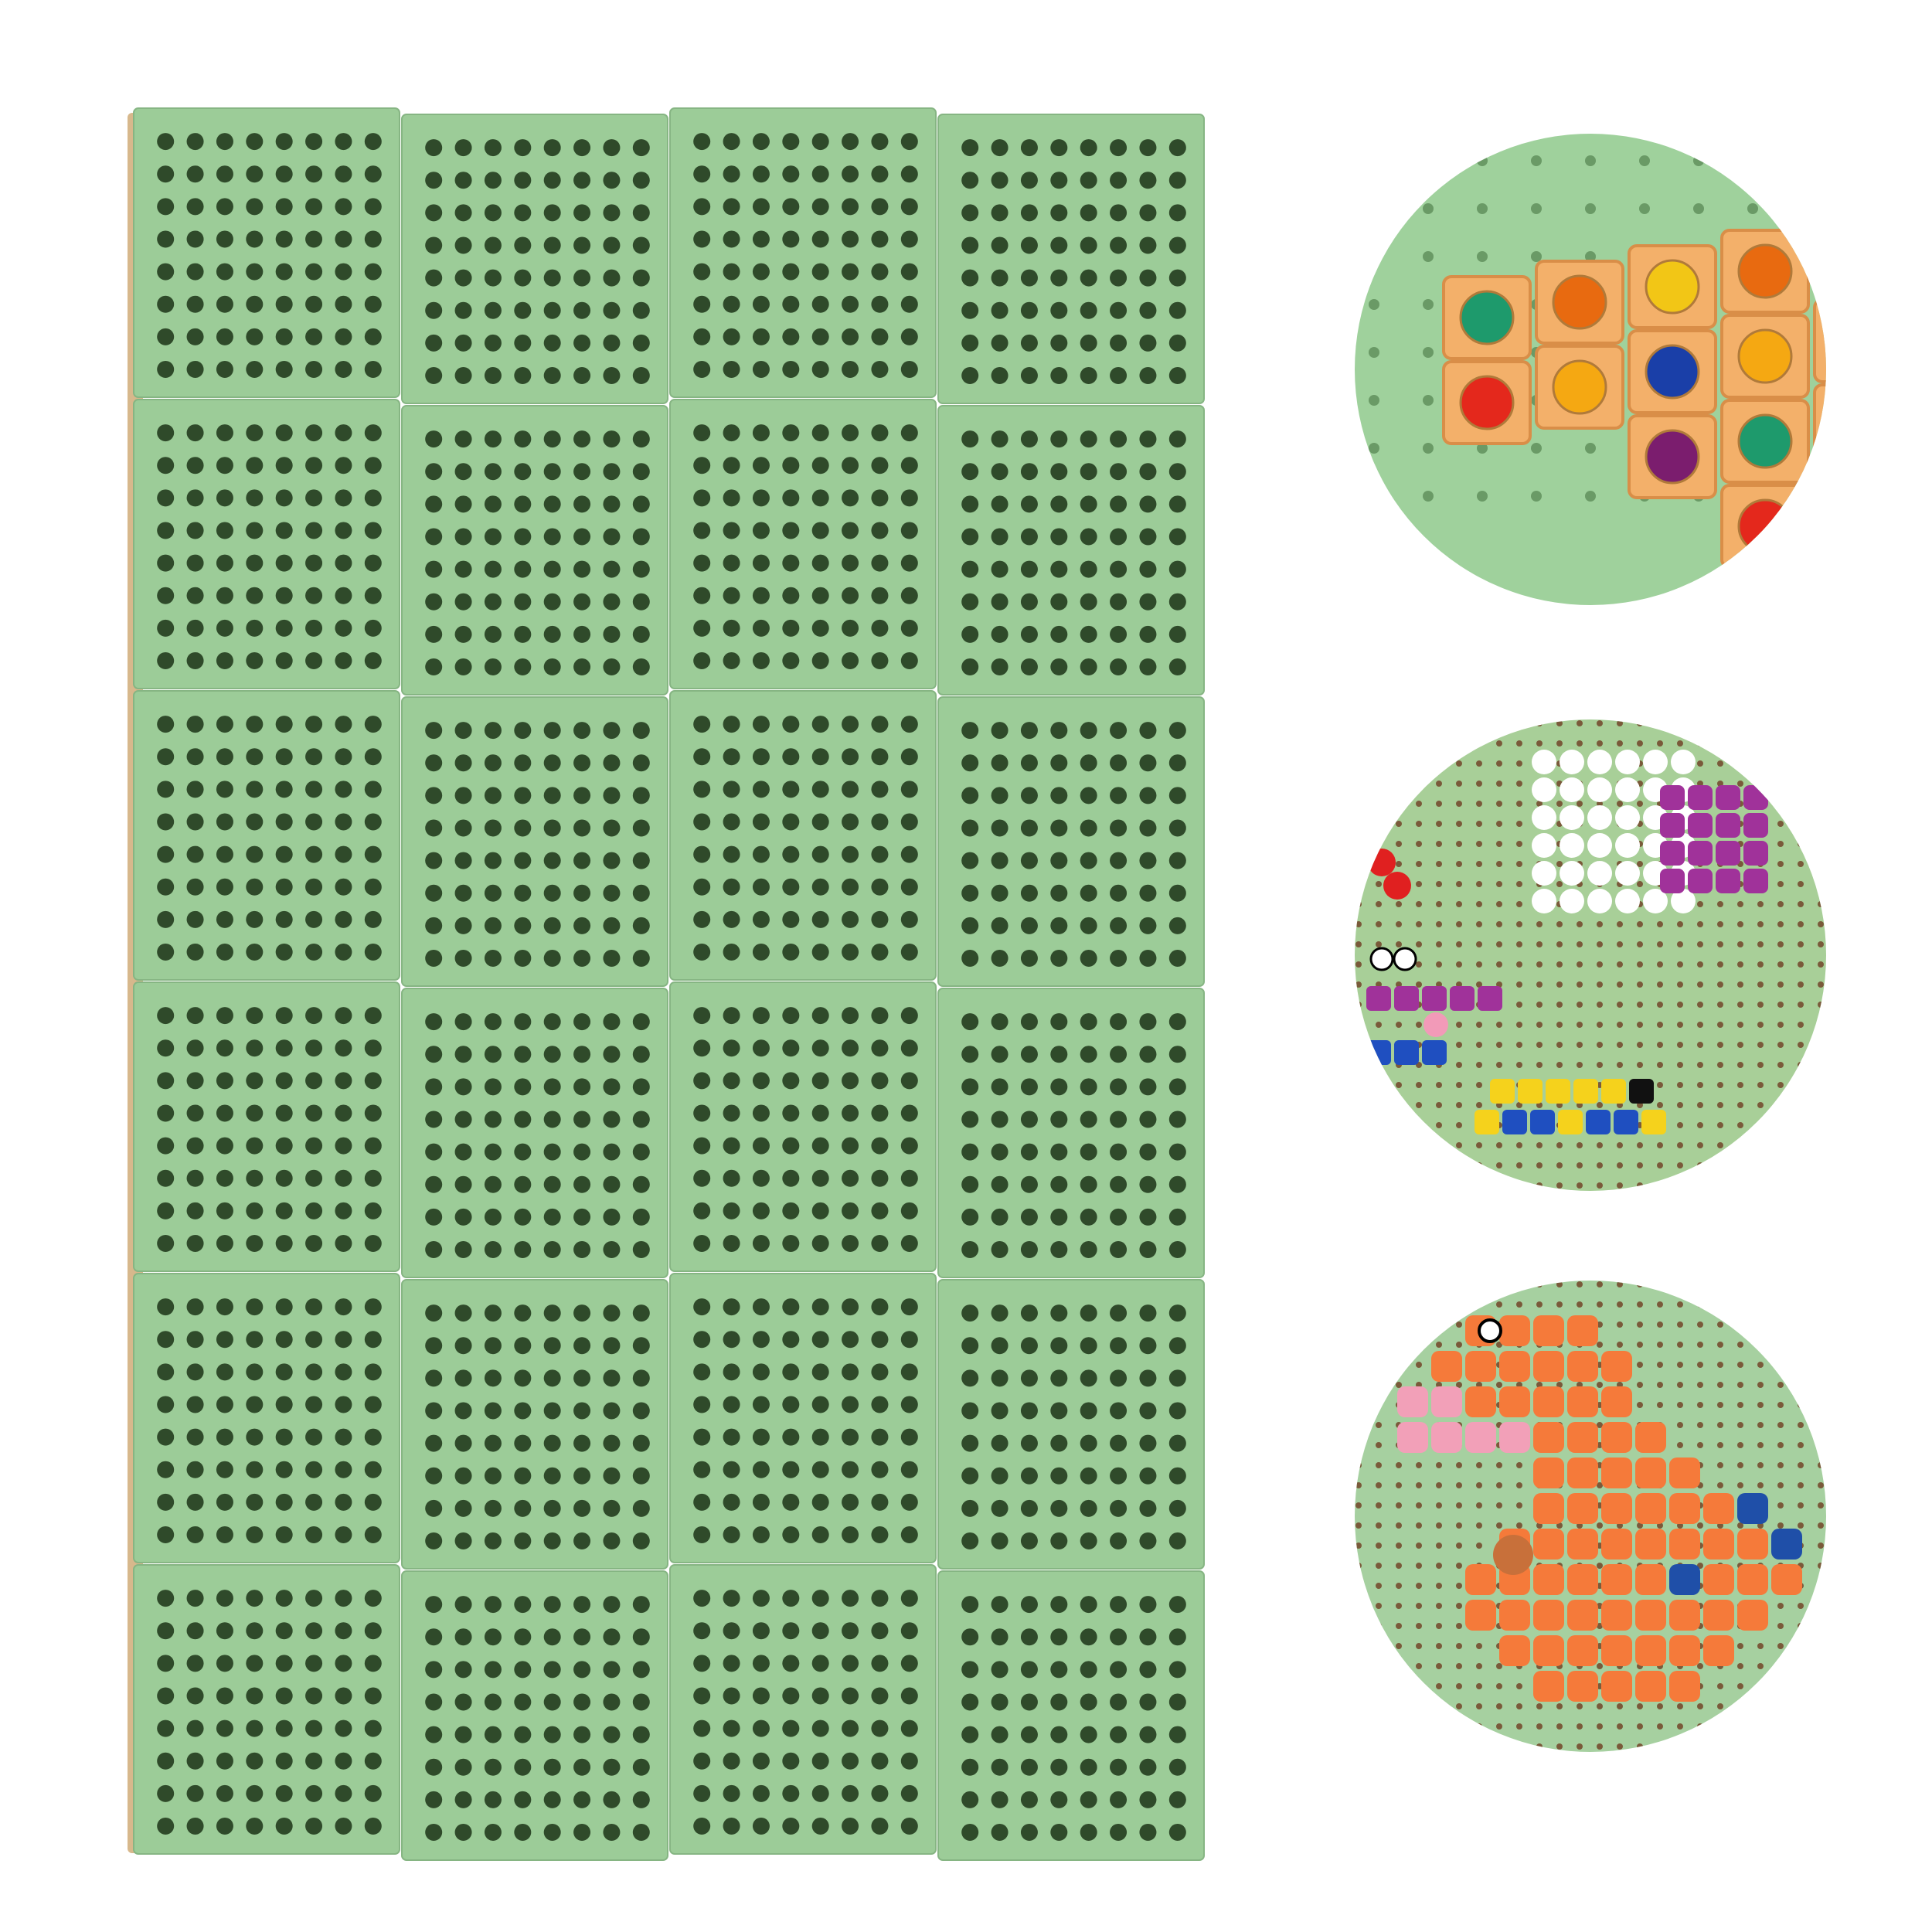 This screenshot has height=1932, width=1932. What do you see at coordinates (266, 1418) in the screenshot?
I see `board-tile` at bounding box center [266, 1418].